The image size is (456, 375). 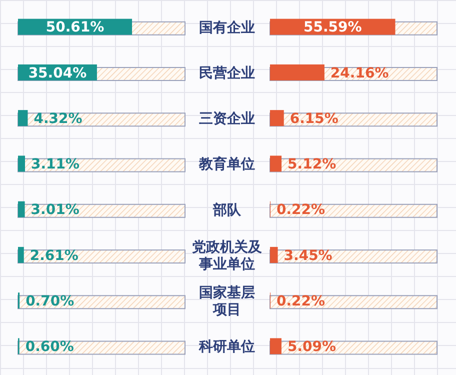 What do you see at coordinates (50, 301) in the screenshot?
I see `data-label: 0.70%` at bounding box center [50, 301].